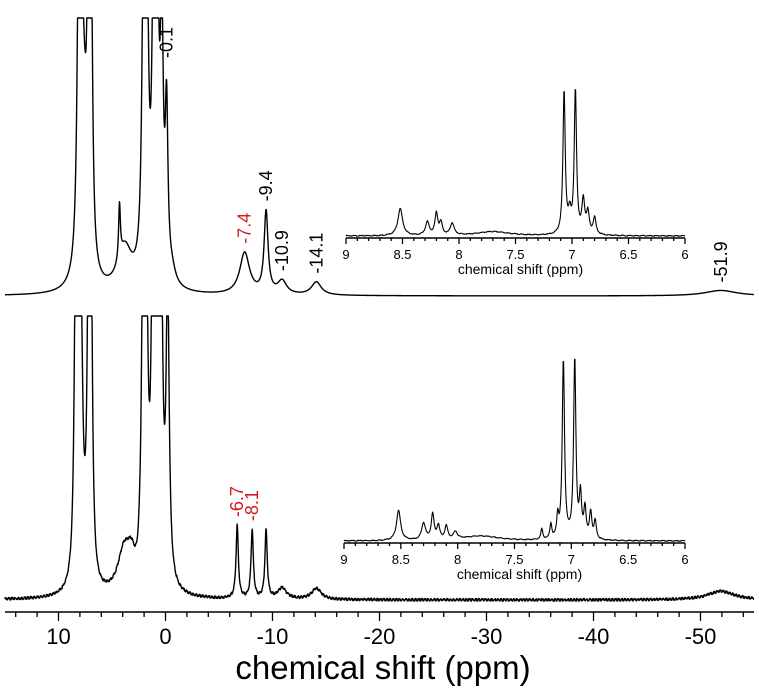  What do you see at coordinates (721, 261) in the screenshot?
I see `peak-label-upper-5: -51.9` at bounding box center [721, 261].